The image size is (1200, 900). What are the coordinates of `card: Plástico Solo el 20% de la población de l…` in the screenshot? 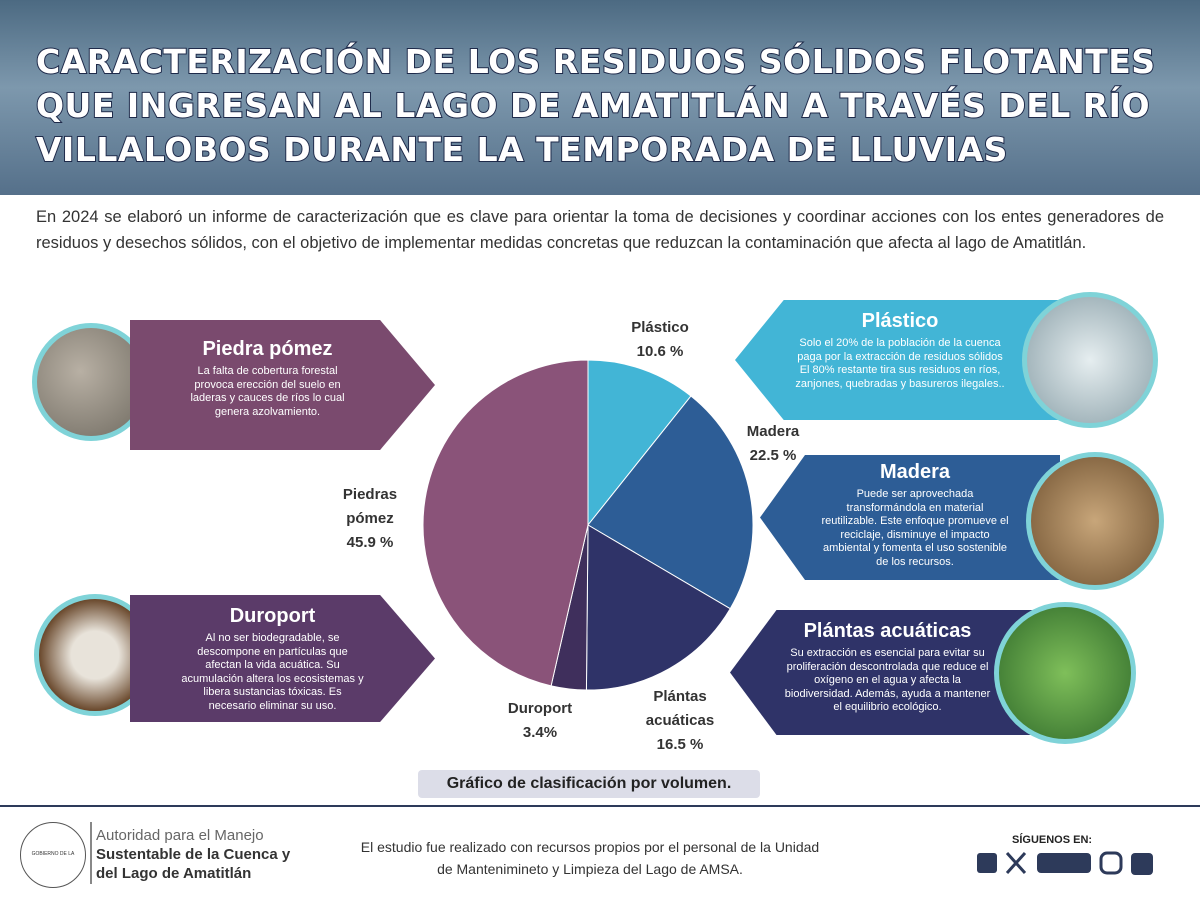 It's located at (897, 360).